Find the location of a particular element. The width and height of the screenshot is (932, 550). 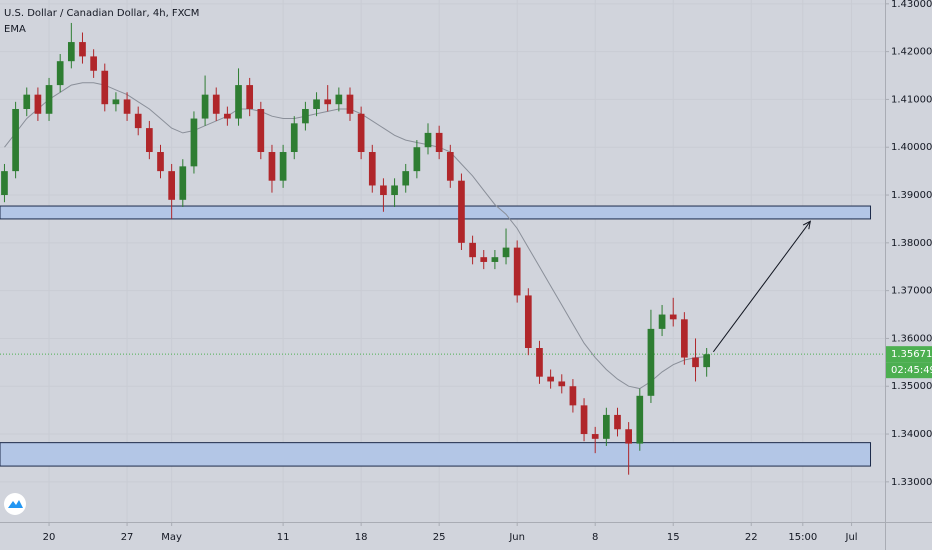

countdown-box is located at coordinates (909, 370).